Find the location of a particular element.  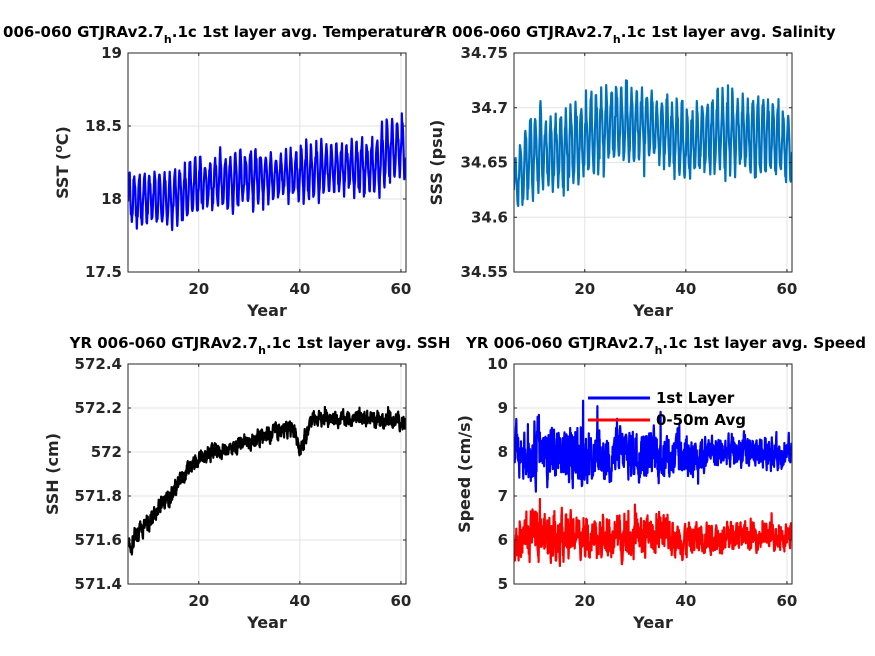

y-axis-label: Speed (cm/s) is located at coordinates (464, 474).